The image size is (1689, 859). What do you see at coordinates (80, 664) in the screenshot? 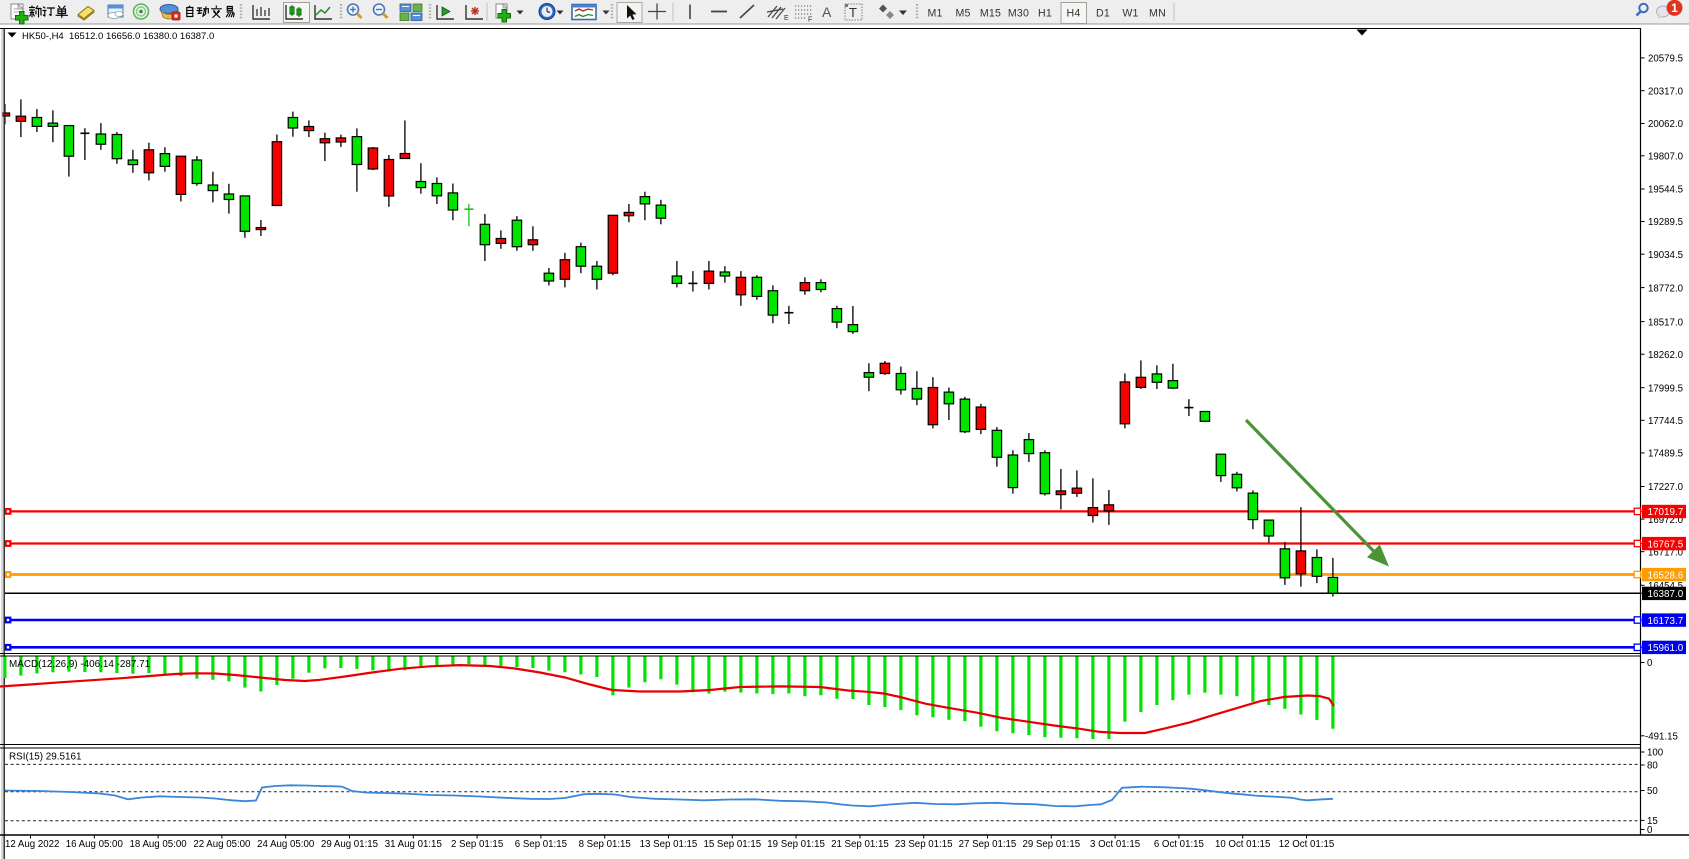
I see `svg-text: MACD(12,26,9) -406.14 -287.71` at bounding box center [80, 664].